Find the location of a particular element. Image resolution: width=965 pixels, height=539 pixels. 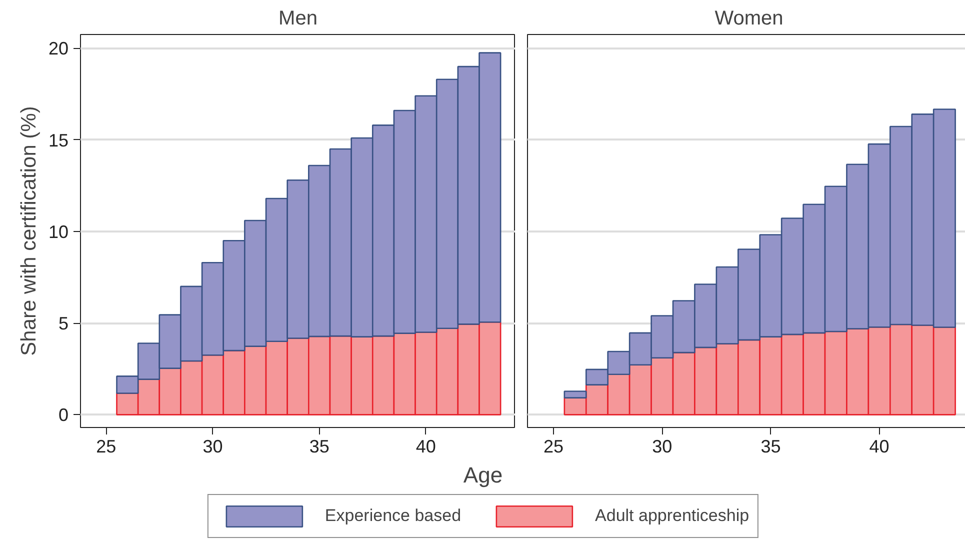

bar is located at coordinates (575, 394).